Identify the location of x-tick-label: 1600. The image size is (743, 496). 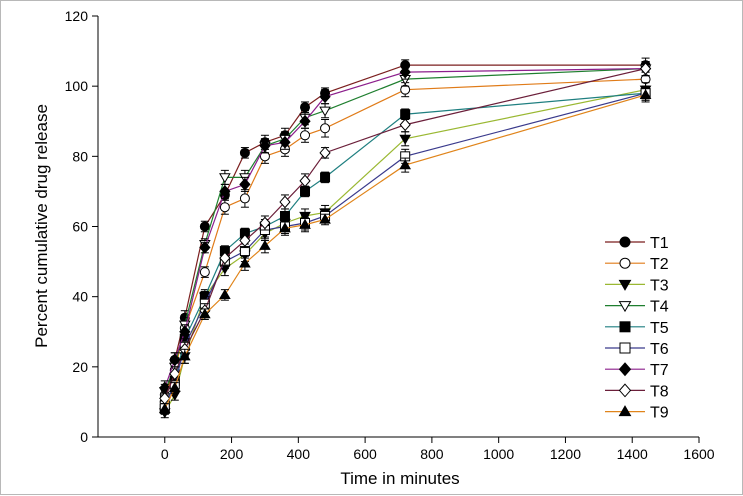
(698, 454).